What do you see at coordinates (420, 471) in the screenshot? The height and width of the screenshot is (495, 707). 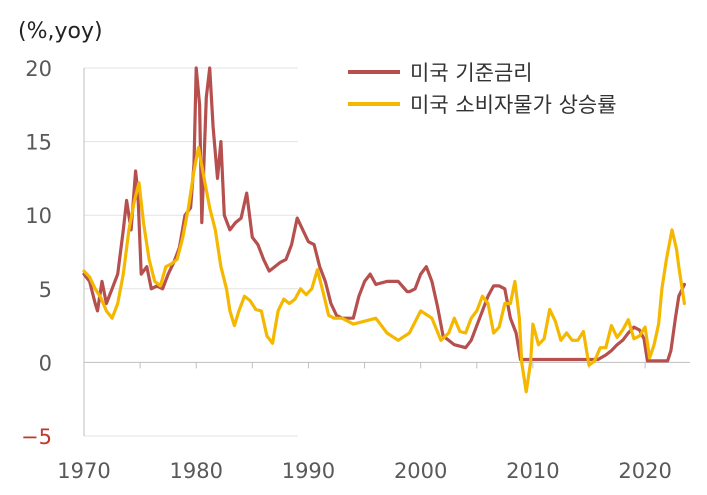 I see `x-tick-label: 2000` at bounding box center [420, 471].